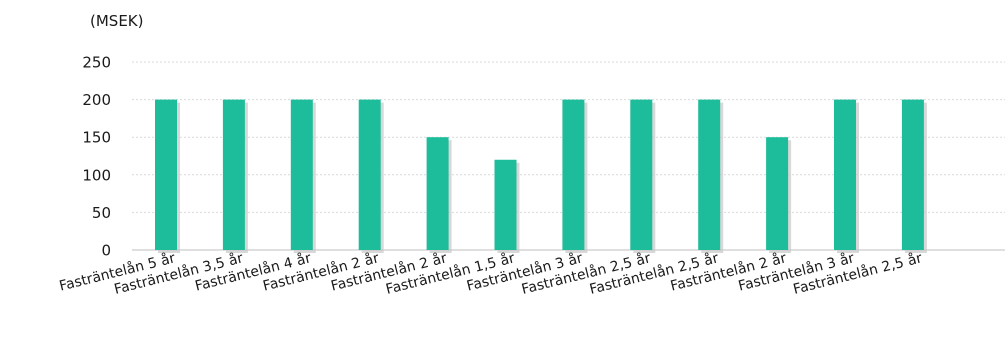 Image resolution: width=1005 pixels, height=344 pixels. What do you see at coordinates (101, 213) in the screenshot?
I see `y-tick-label: 50` at bounding box center [101, 213].